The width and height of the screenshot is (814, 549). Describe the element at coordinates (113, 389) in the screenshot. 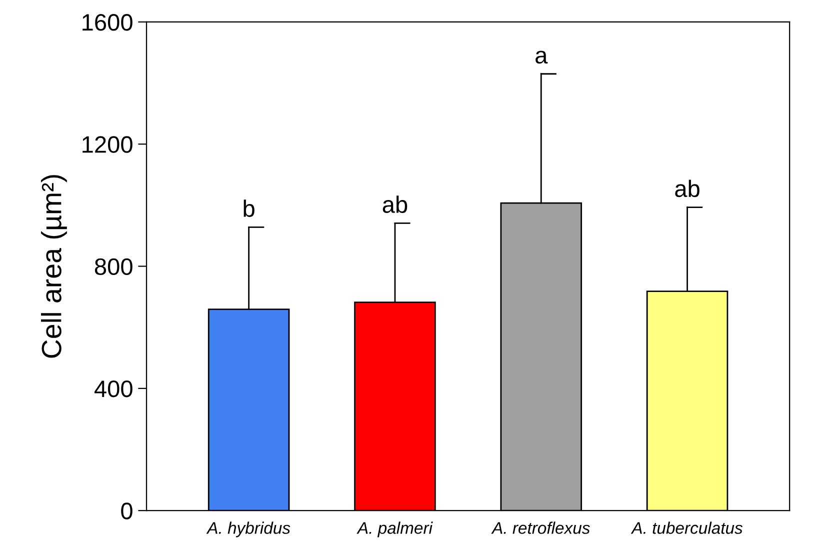

I see `y-tick-label: 400` at that location.